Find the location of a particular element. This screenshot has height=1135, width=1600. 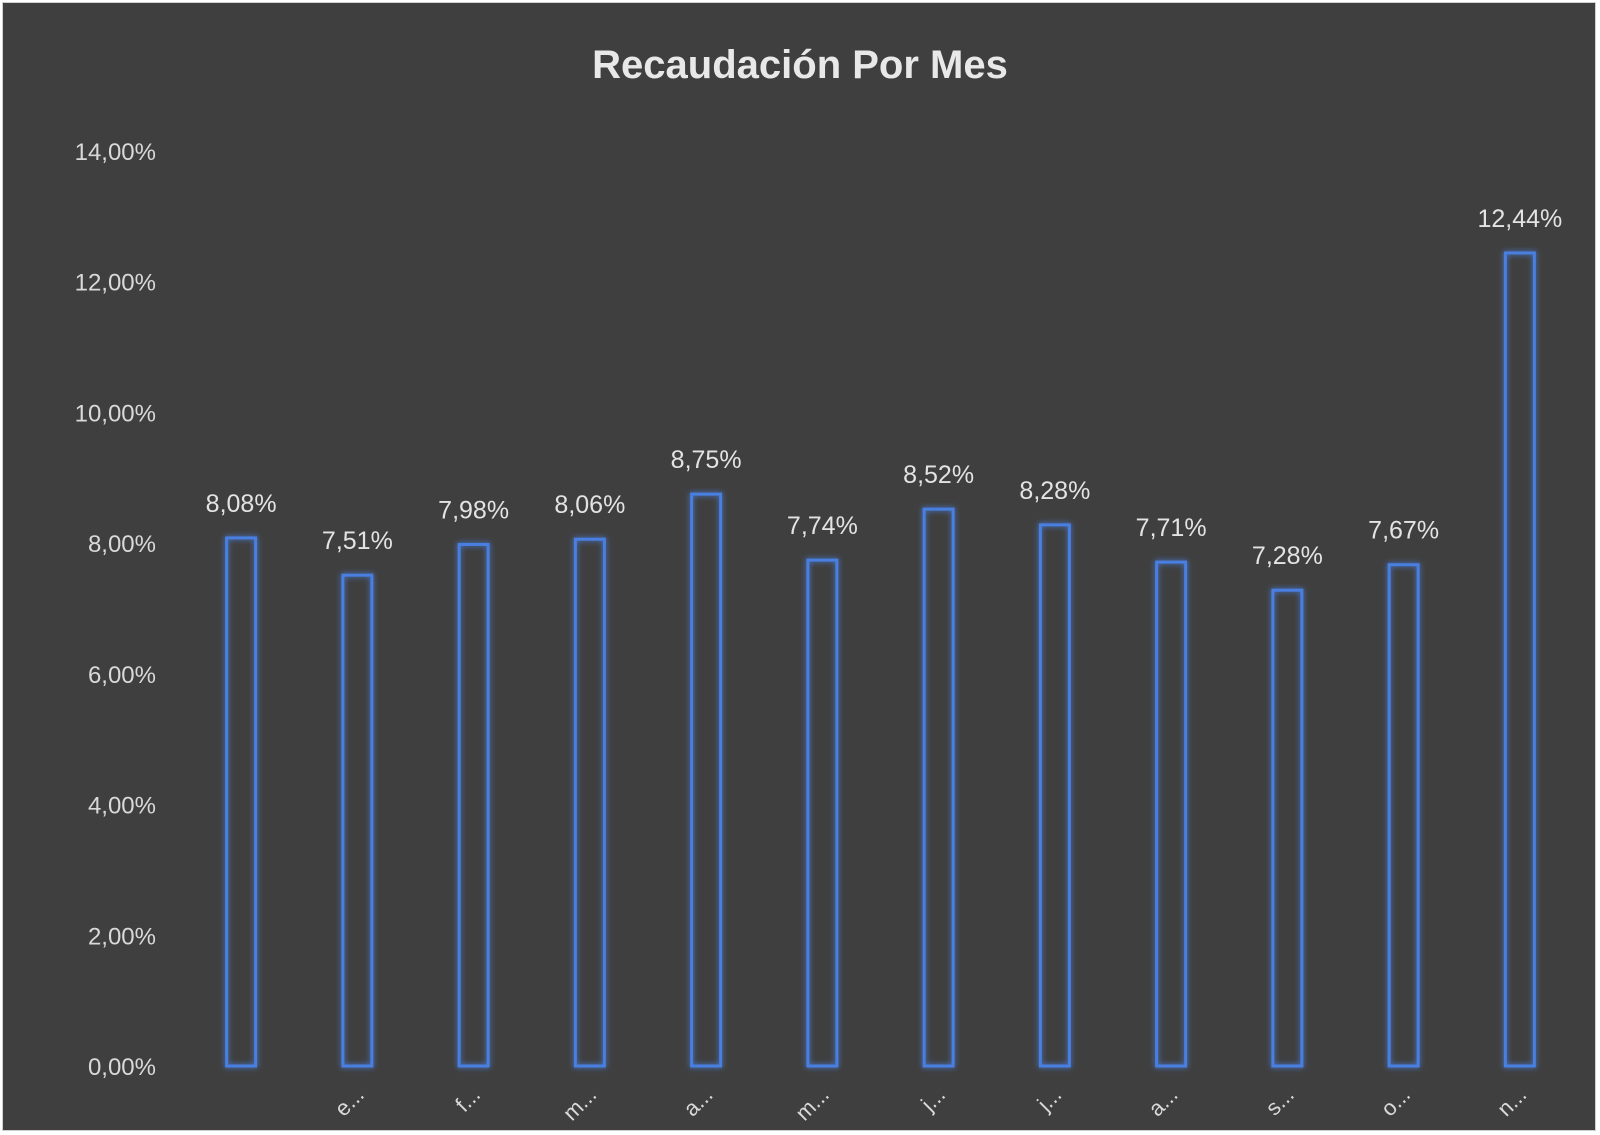

y-tick-label: 4,00% is located at coordinates (122, 806).